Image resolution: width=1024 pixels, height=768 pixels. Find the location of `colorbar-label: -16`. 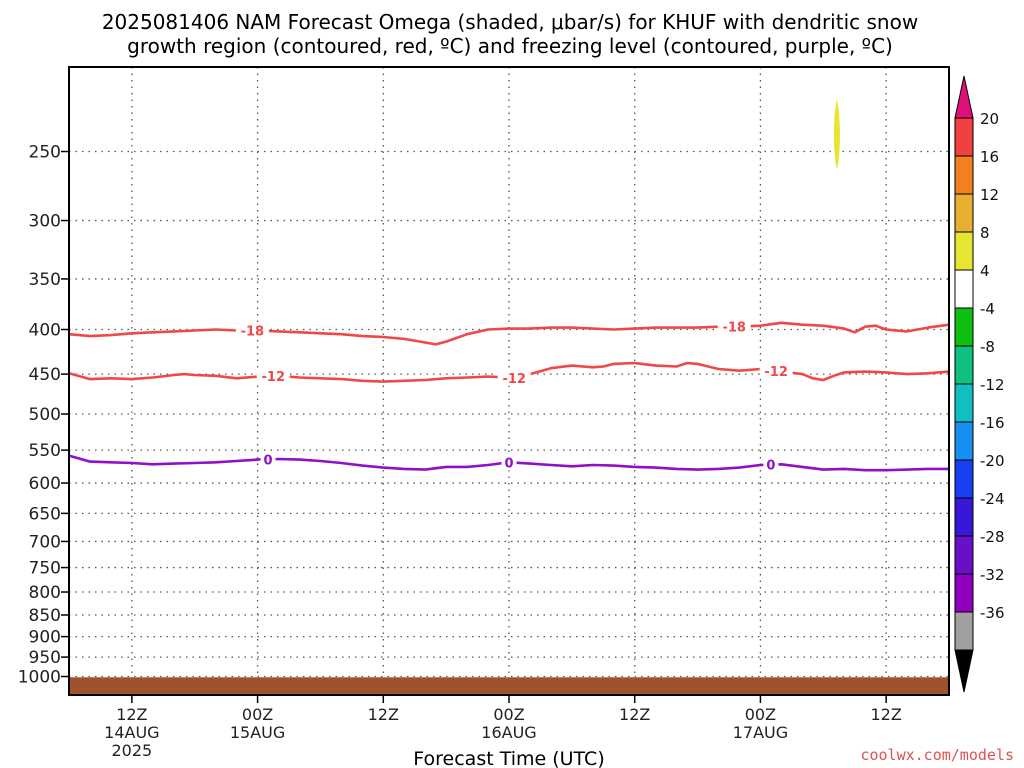

colorbar-label: -16 is located at coordinates (992, 423).